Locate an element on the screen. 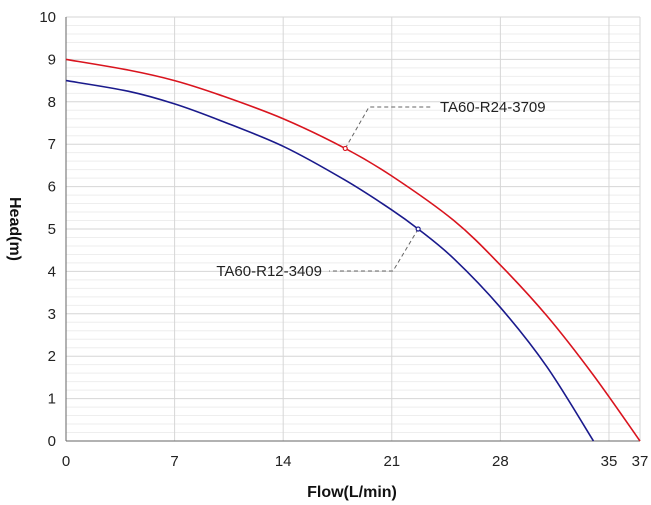 The width and height of the screenshot is (651, 505). annotation-label-1: TA60-R24-3709 is located at coordinates (493, 107).